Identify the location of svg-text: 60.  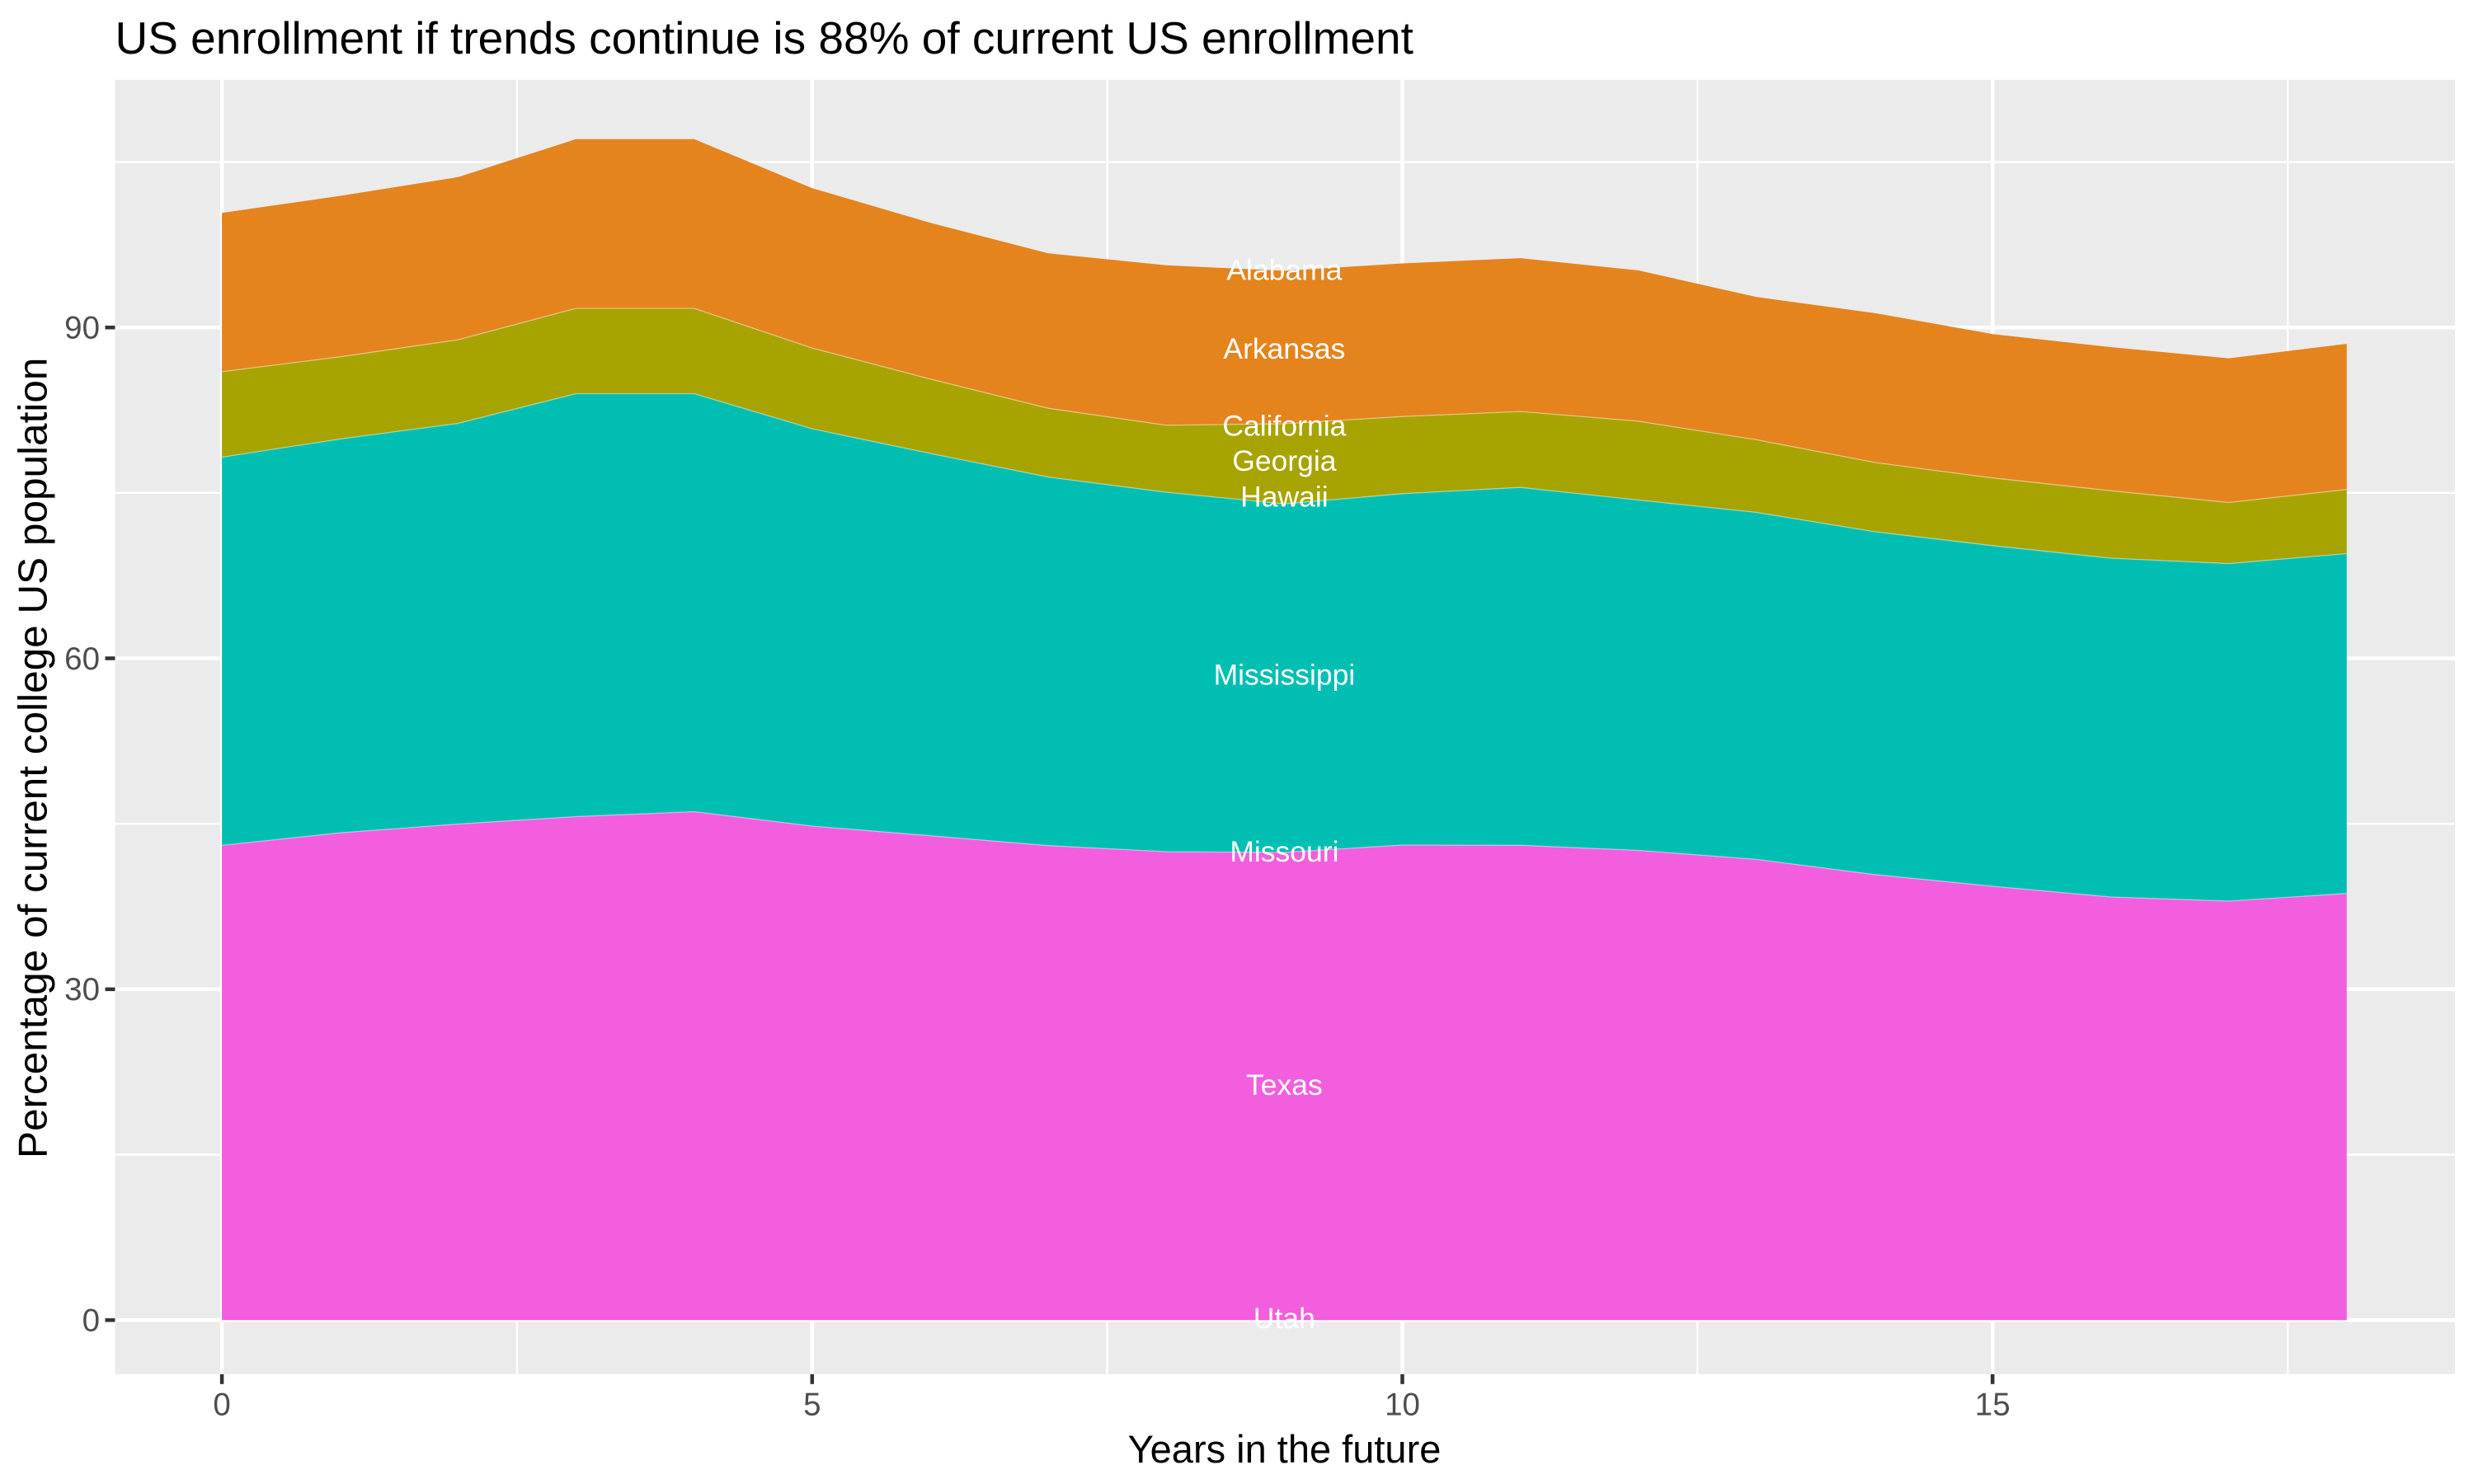
(82, 659).